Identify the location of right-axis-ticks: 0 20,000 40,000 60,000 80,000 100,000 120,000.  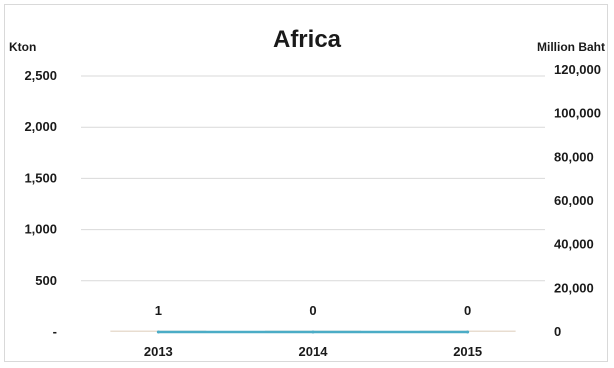
(577, 200).